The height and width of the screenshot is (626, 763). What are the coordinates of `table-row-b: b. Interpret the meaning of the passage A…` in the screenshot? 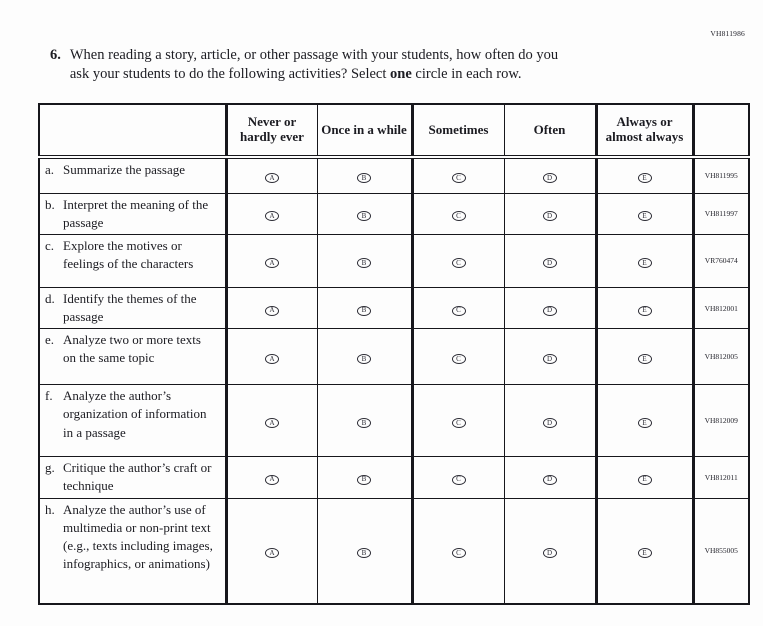 It's located at (394, 213).